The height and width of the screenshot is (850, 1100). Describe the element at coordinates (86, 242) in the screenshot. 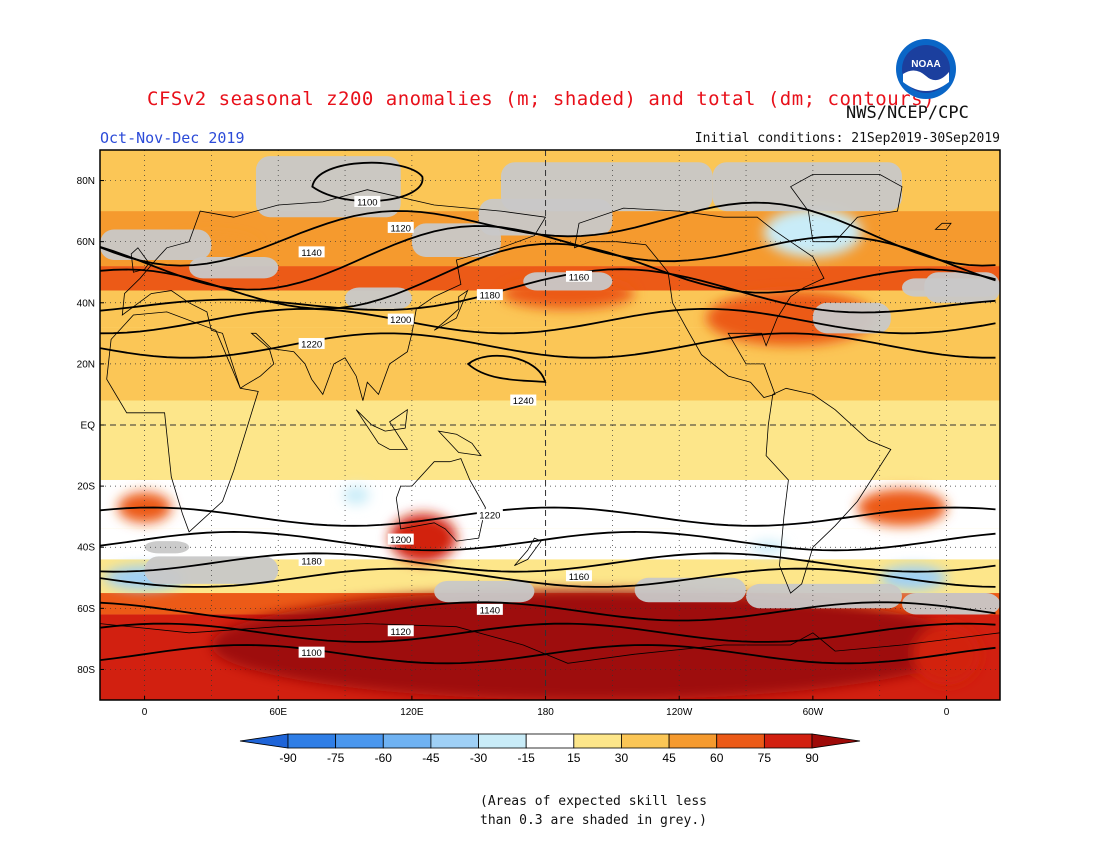

I see `latitude-label: 60N` at that location.